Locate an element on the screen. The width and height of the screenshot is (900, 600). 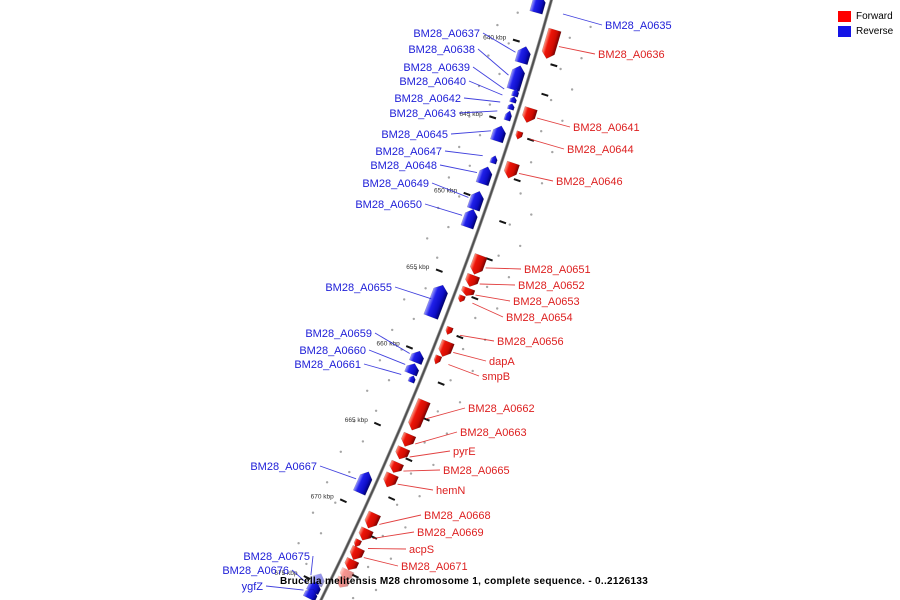
gene-label: BM28_A0676 is located at coordinates (255, 571).